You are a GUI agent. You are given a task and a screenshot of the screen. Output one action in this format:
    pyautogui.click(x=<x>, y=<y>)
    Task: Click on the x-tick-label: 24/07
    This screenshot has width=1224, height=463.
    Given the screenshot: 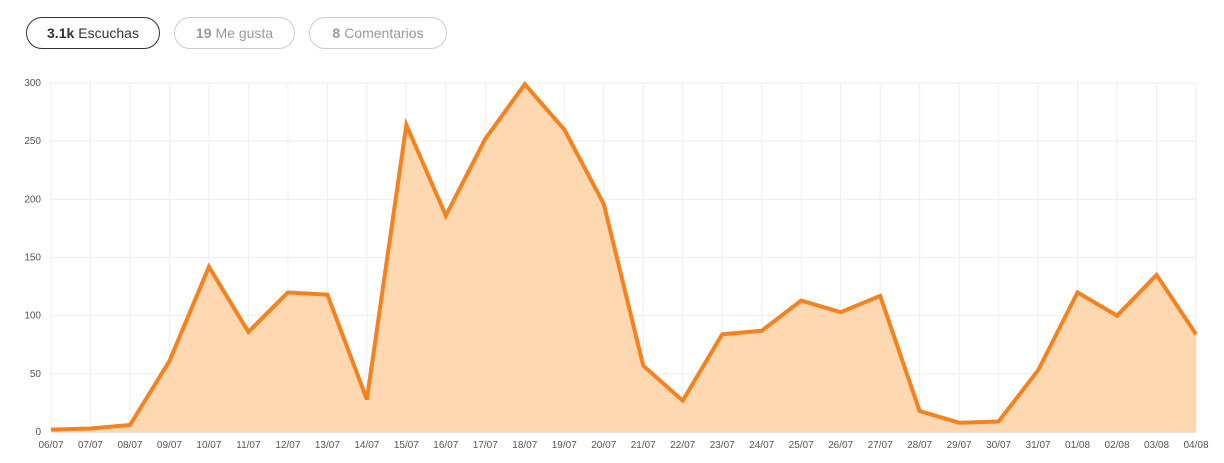 What is the action you would take?
    pyautogui.click(x=761, y=445)
    